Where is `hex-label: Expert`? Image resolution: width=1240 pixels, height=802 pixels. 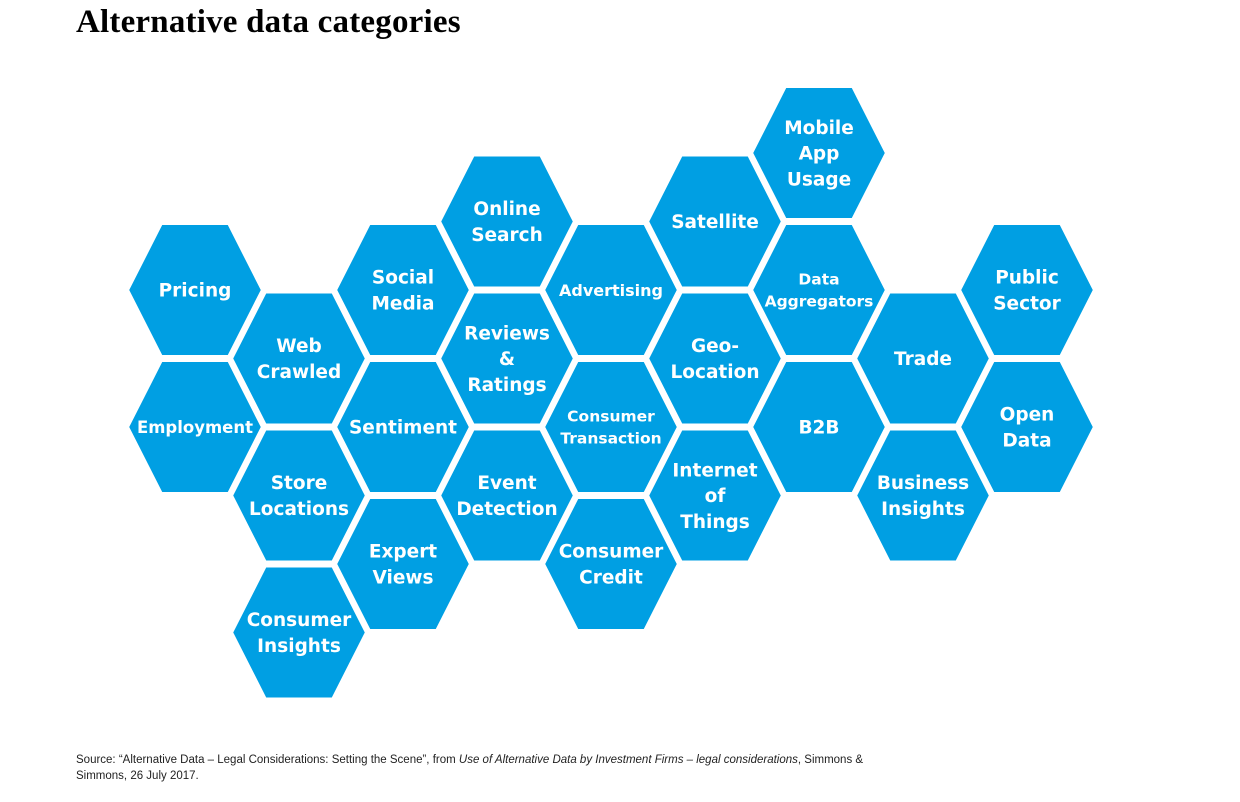 hex-label: Expert is located at coordinates (403, 552).